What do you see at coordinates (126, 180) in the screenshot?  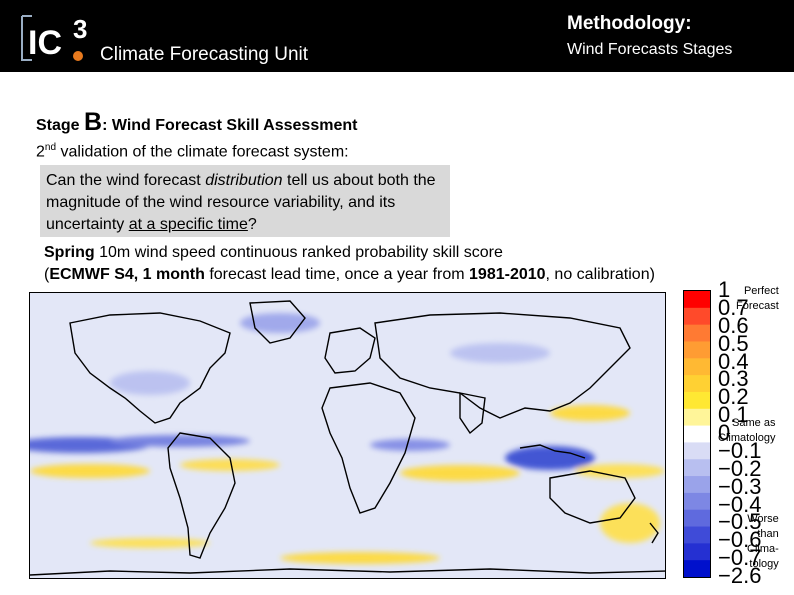 I see `question-part1: Can the wind forecast` at bounding box center [126, 180].